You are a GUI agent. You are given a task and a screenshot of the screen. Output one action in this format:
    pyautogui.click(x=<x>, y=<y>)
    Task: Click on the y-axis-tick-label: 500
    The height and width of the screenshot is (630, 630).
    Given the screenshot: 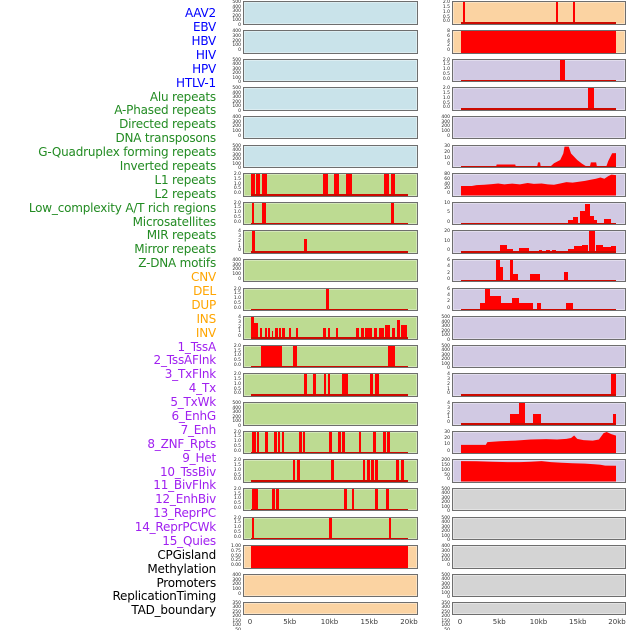 What is the action you would take?
    pyautogui.click(x=236, y=146)
    